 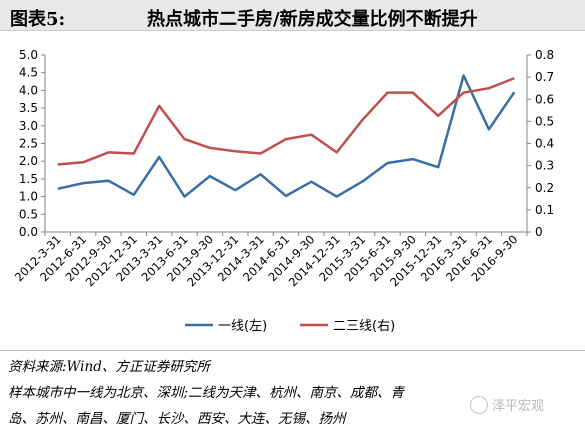 I want to click on watermark: 泽平宏观, so click(x=507, y=404).